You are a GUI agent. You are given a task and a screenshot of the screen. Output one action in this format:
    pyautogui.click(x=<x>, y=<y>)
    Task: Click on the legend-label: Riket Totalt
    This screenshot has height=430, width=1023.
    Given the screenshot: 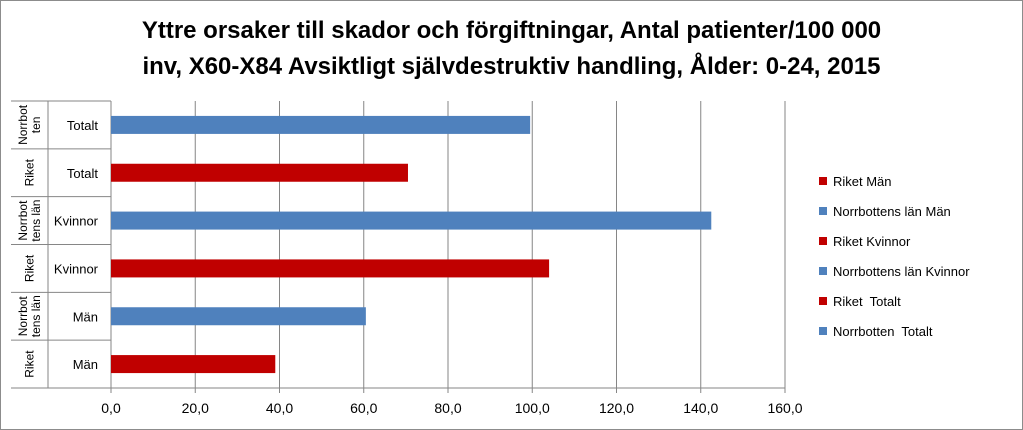 What is the action you would take?
    pyautogui.click(x=867, y=301)
    